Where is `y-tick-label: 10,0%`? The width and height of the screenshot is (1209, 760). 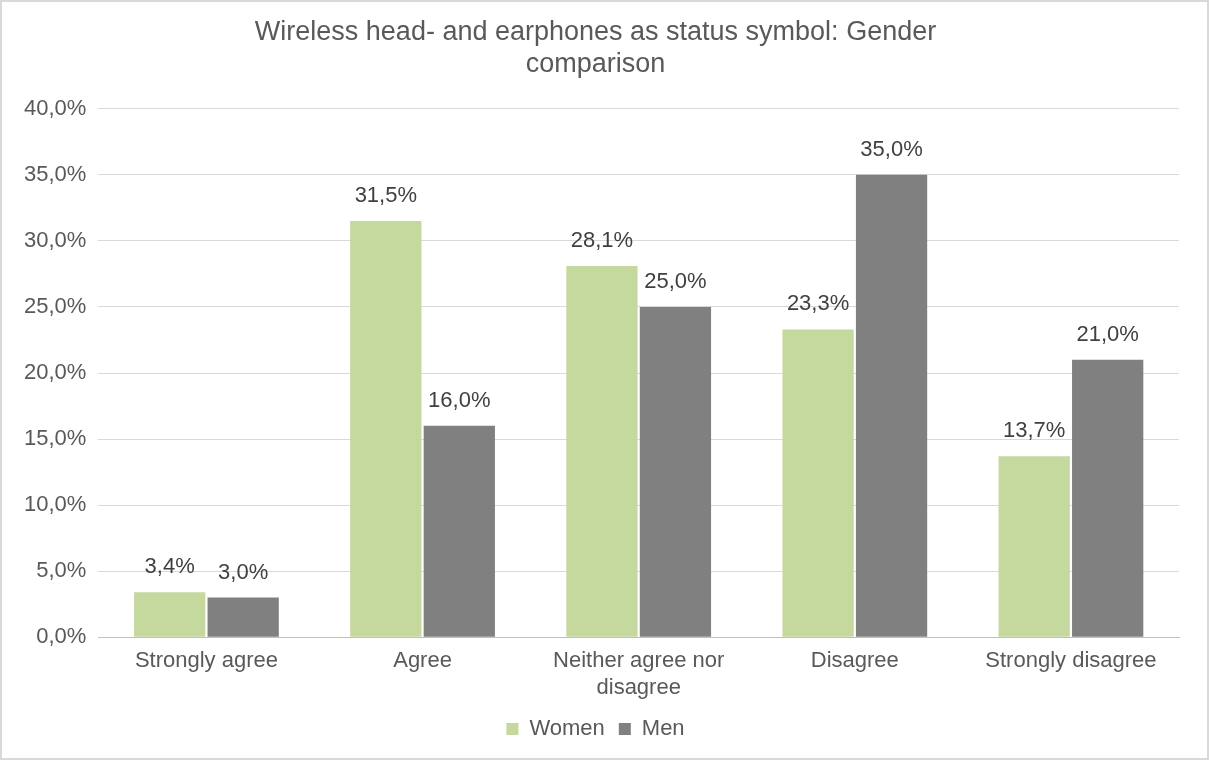 y-tick-label: 10,0% is located at coordinates (55, 504).